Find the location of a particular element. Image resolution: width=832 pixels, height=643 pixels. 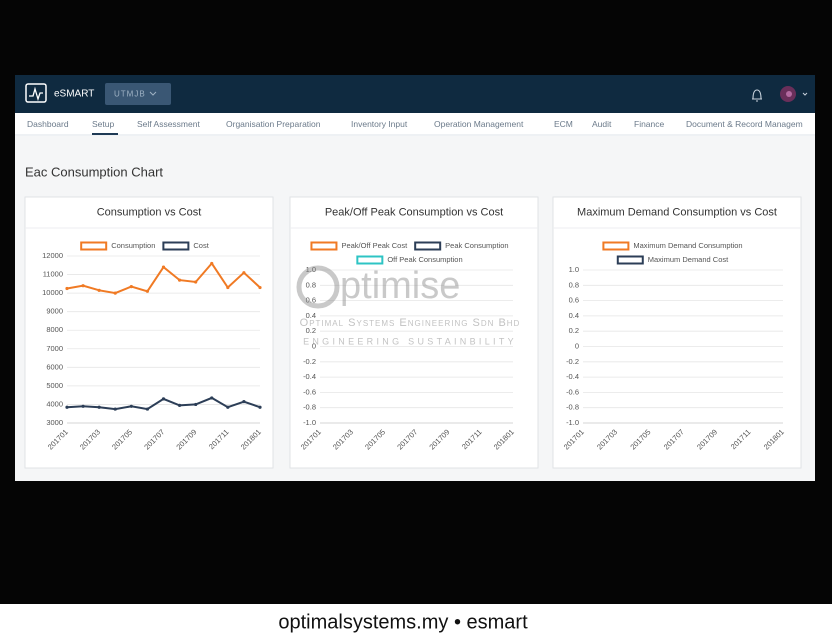

y-tick-label: 5000 is located at coordinates (54, 385).